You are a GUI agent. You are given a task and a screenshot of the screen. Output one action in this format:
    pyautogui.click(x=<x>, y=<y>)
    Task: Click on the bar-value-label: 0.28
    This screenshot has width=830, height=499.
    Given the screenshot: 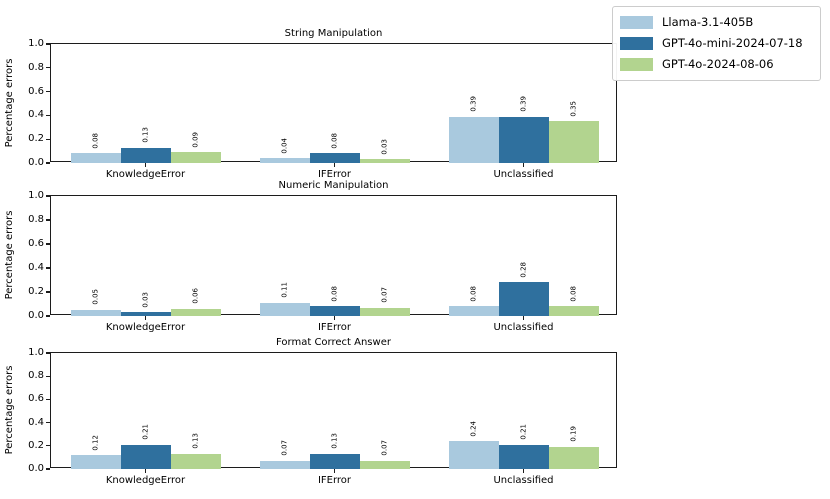 What is the action you would take?
    pyautogui.click(x=523, y=269)
    